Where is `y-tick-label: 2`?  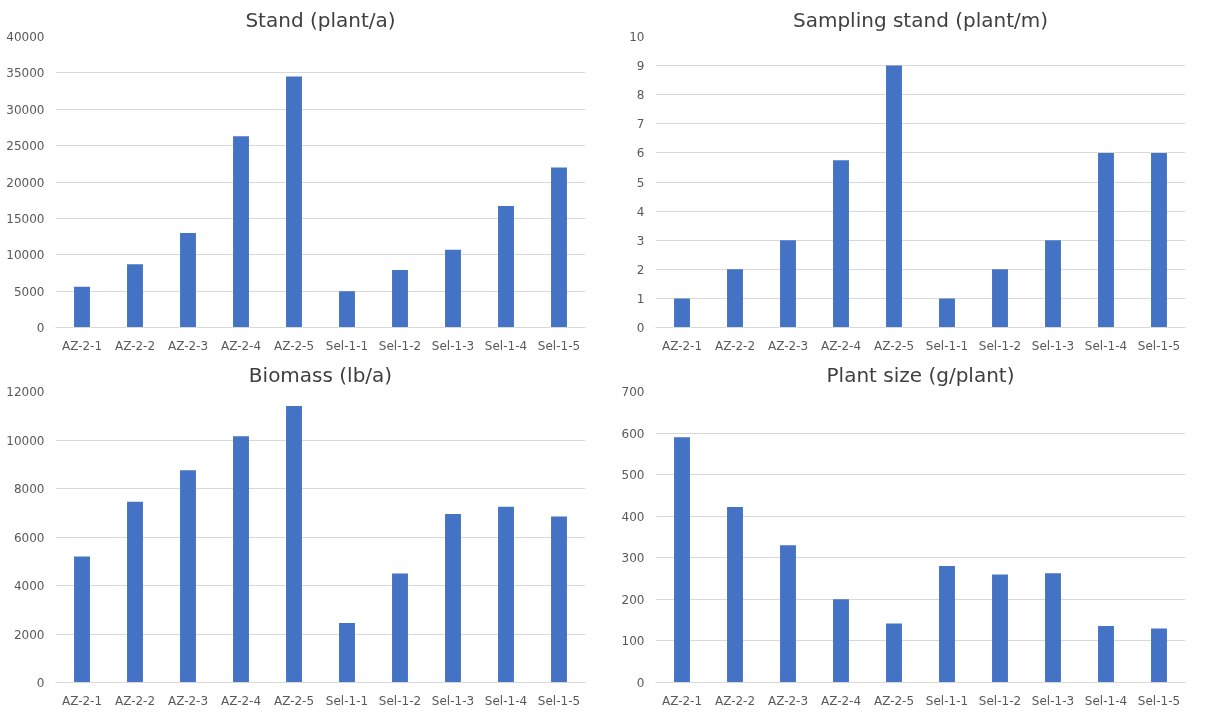
y-tick-label: 2 is located at coordinates (640, 269).